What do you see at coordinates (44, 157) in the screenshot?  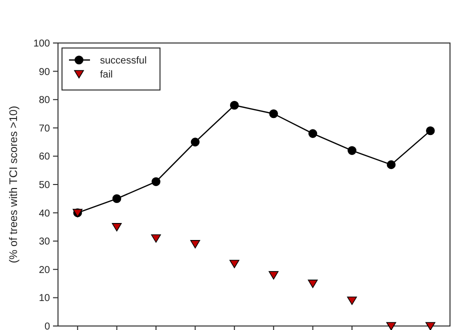 I see `y-tick-label: 60` at bounding box center [44, 157].